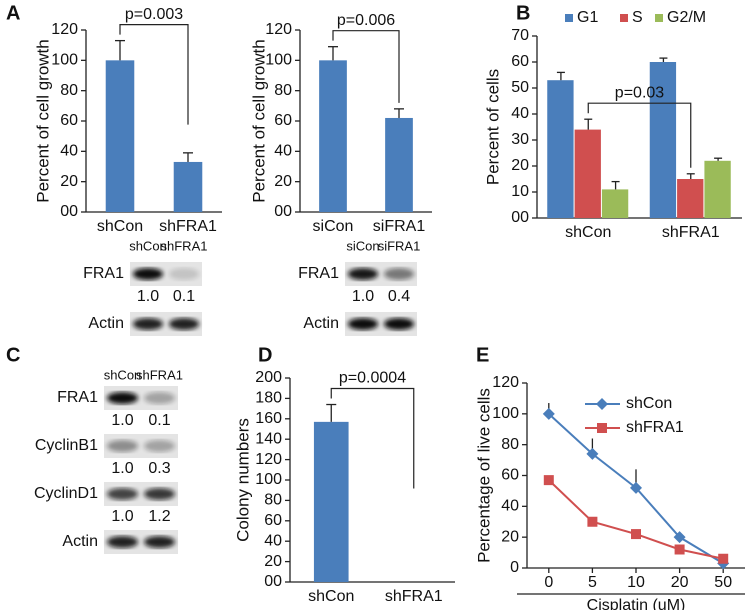 The height and width of the screenshot is (610, 750). Describe the element at coordinates (13, 355) in the screenshot. I see `panel-letter: C` at that location.